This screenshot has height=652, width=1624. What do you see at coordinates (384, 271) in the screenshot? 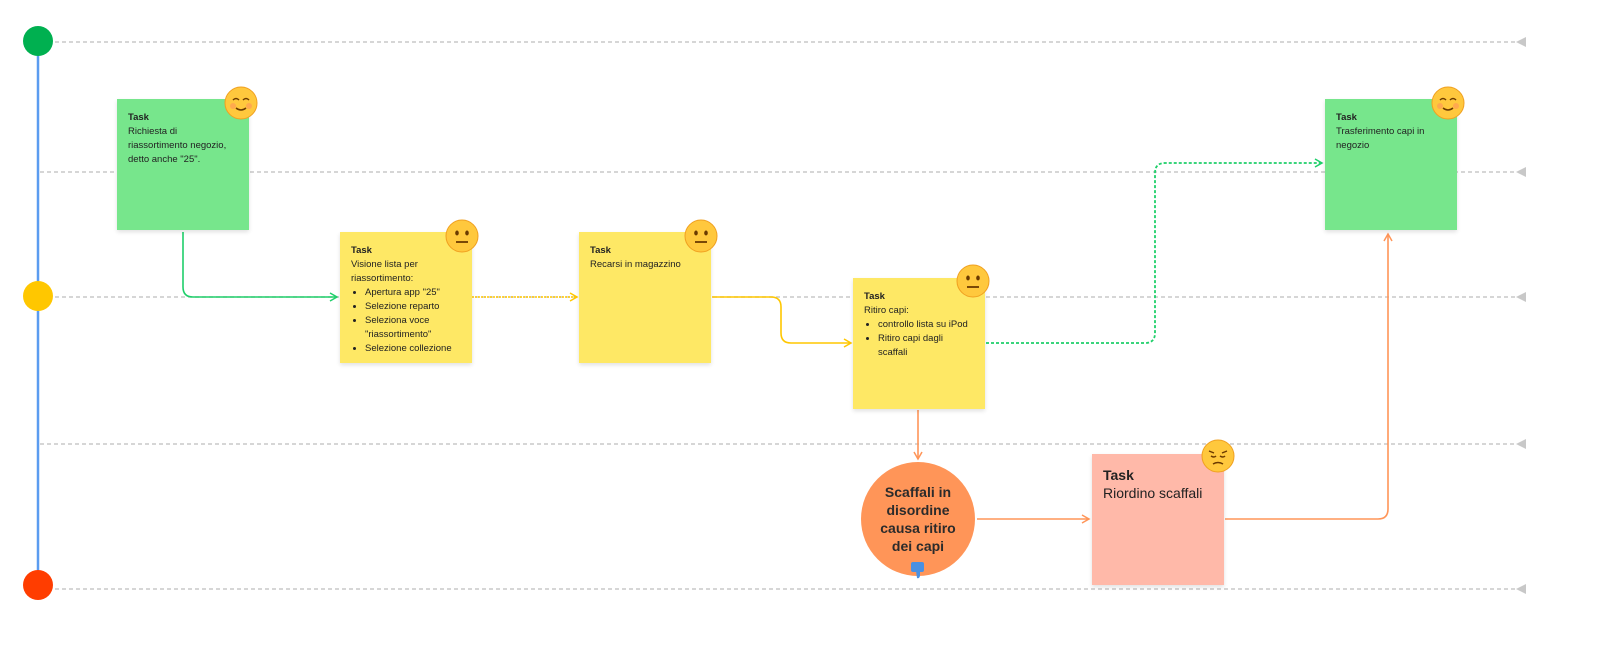
I see `task-text: Visione lista per riassortimento:` at bounding box center [384, 271].